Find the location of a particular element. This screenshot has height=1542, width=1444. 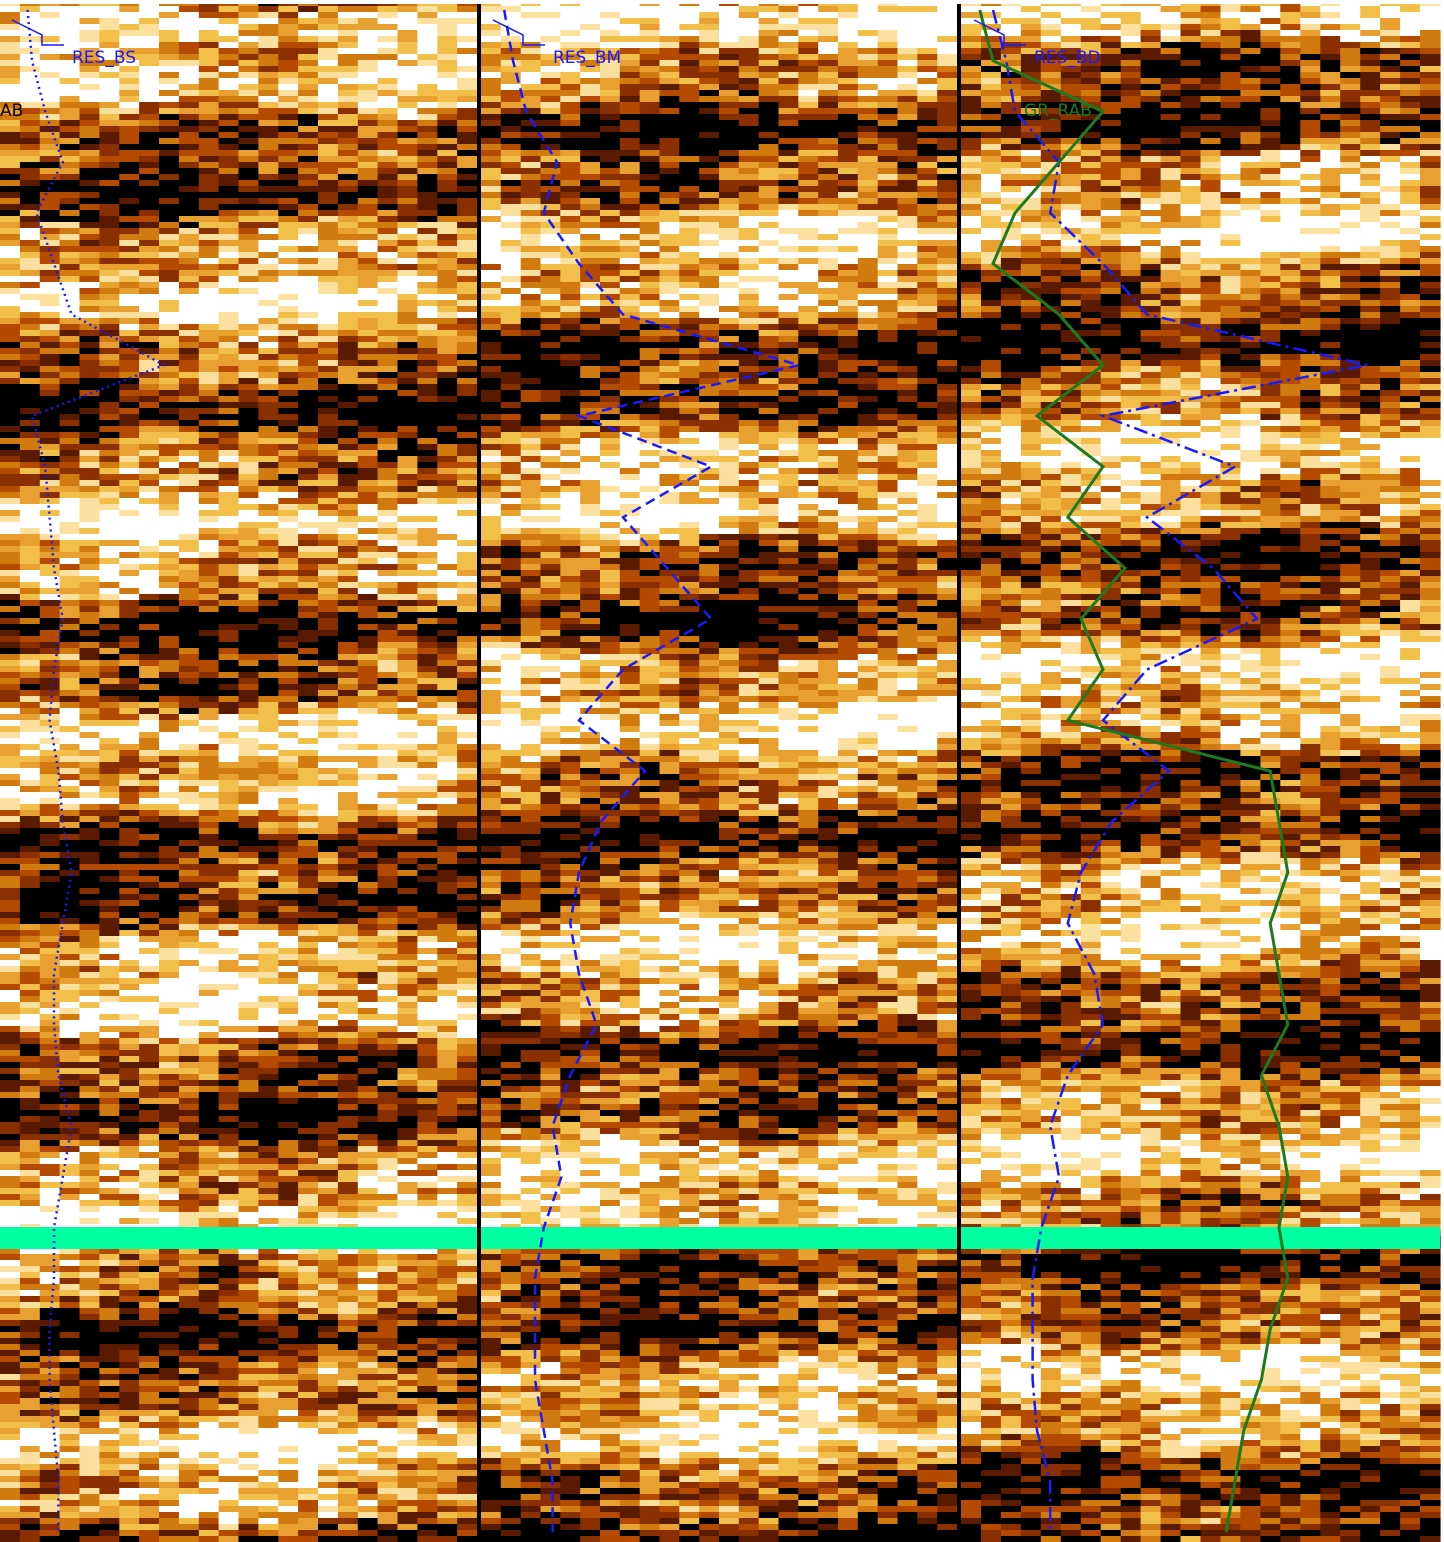

res-bm-label: RES_BM is located at coordinates (587, 58).